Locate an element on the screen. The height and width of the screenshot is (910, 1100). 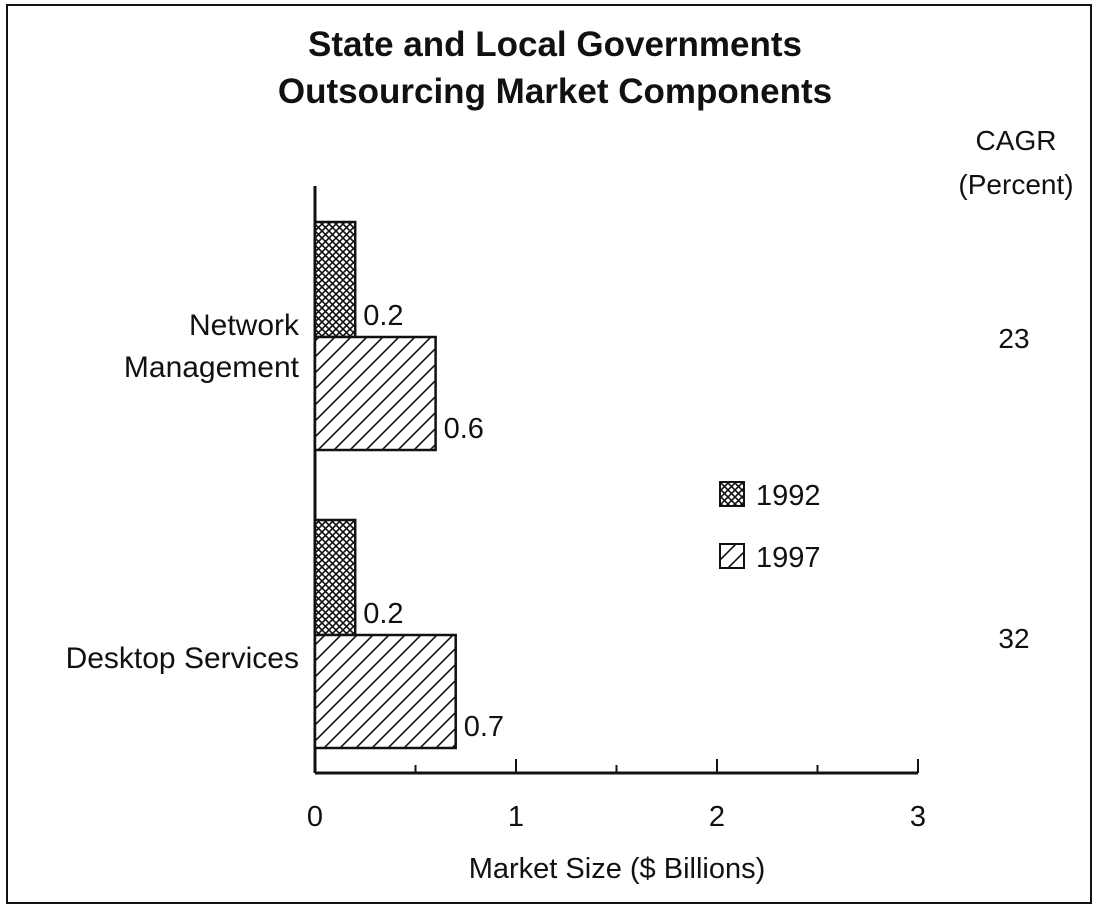
x-axis-title: Market Size ($ Billions) is located at coordinates (617, 869).